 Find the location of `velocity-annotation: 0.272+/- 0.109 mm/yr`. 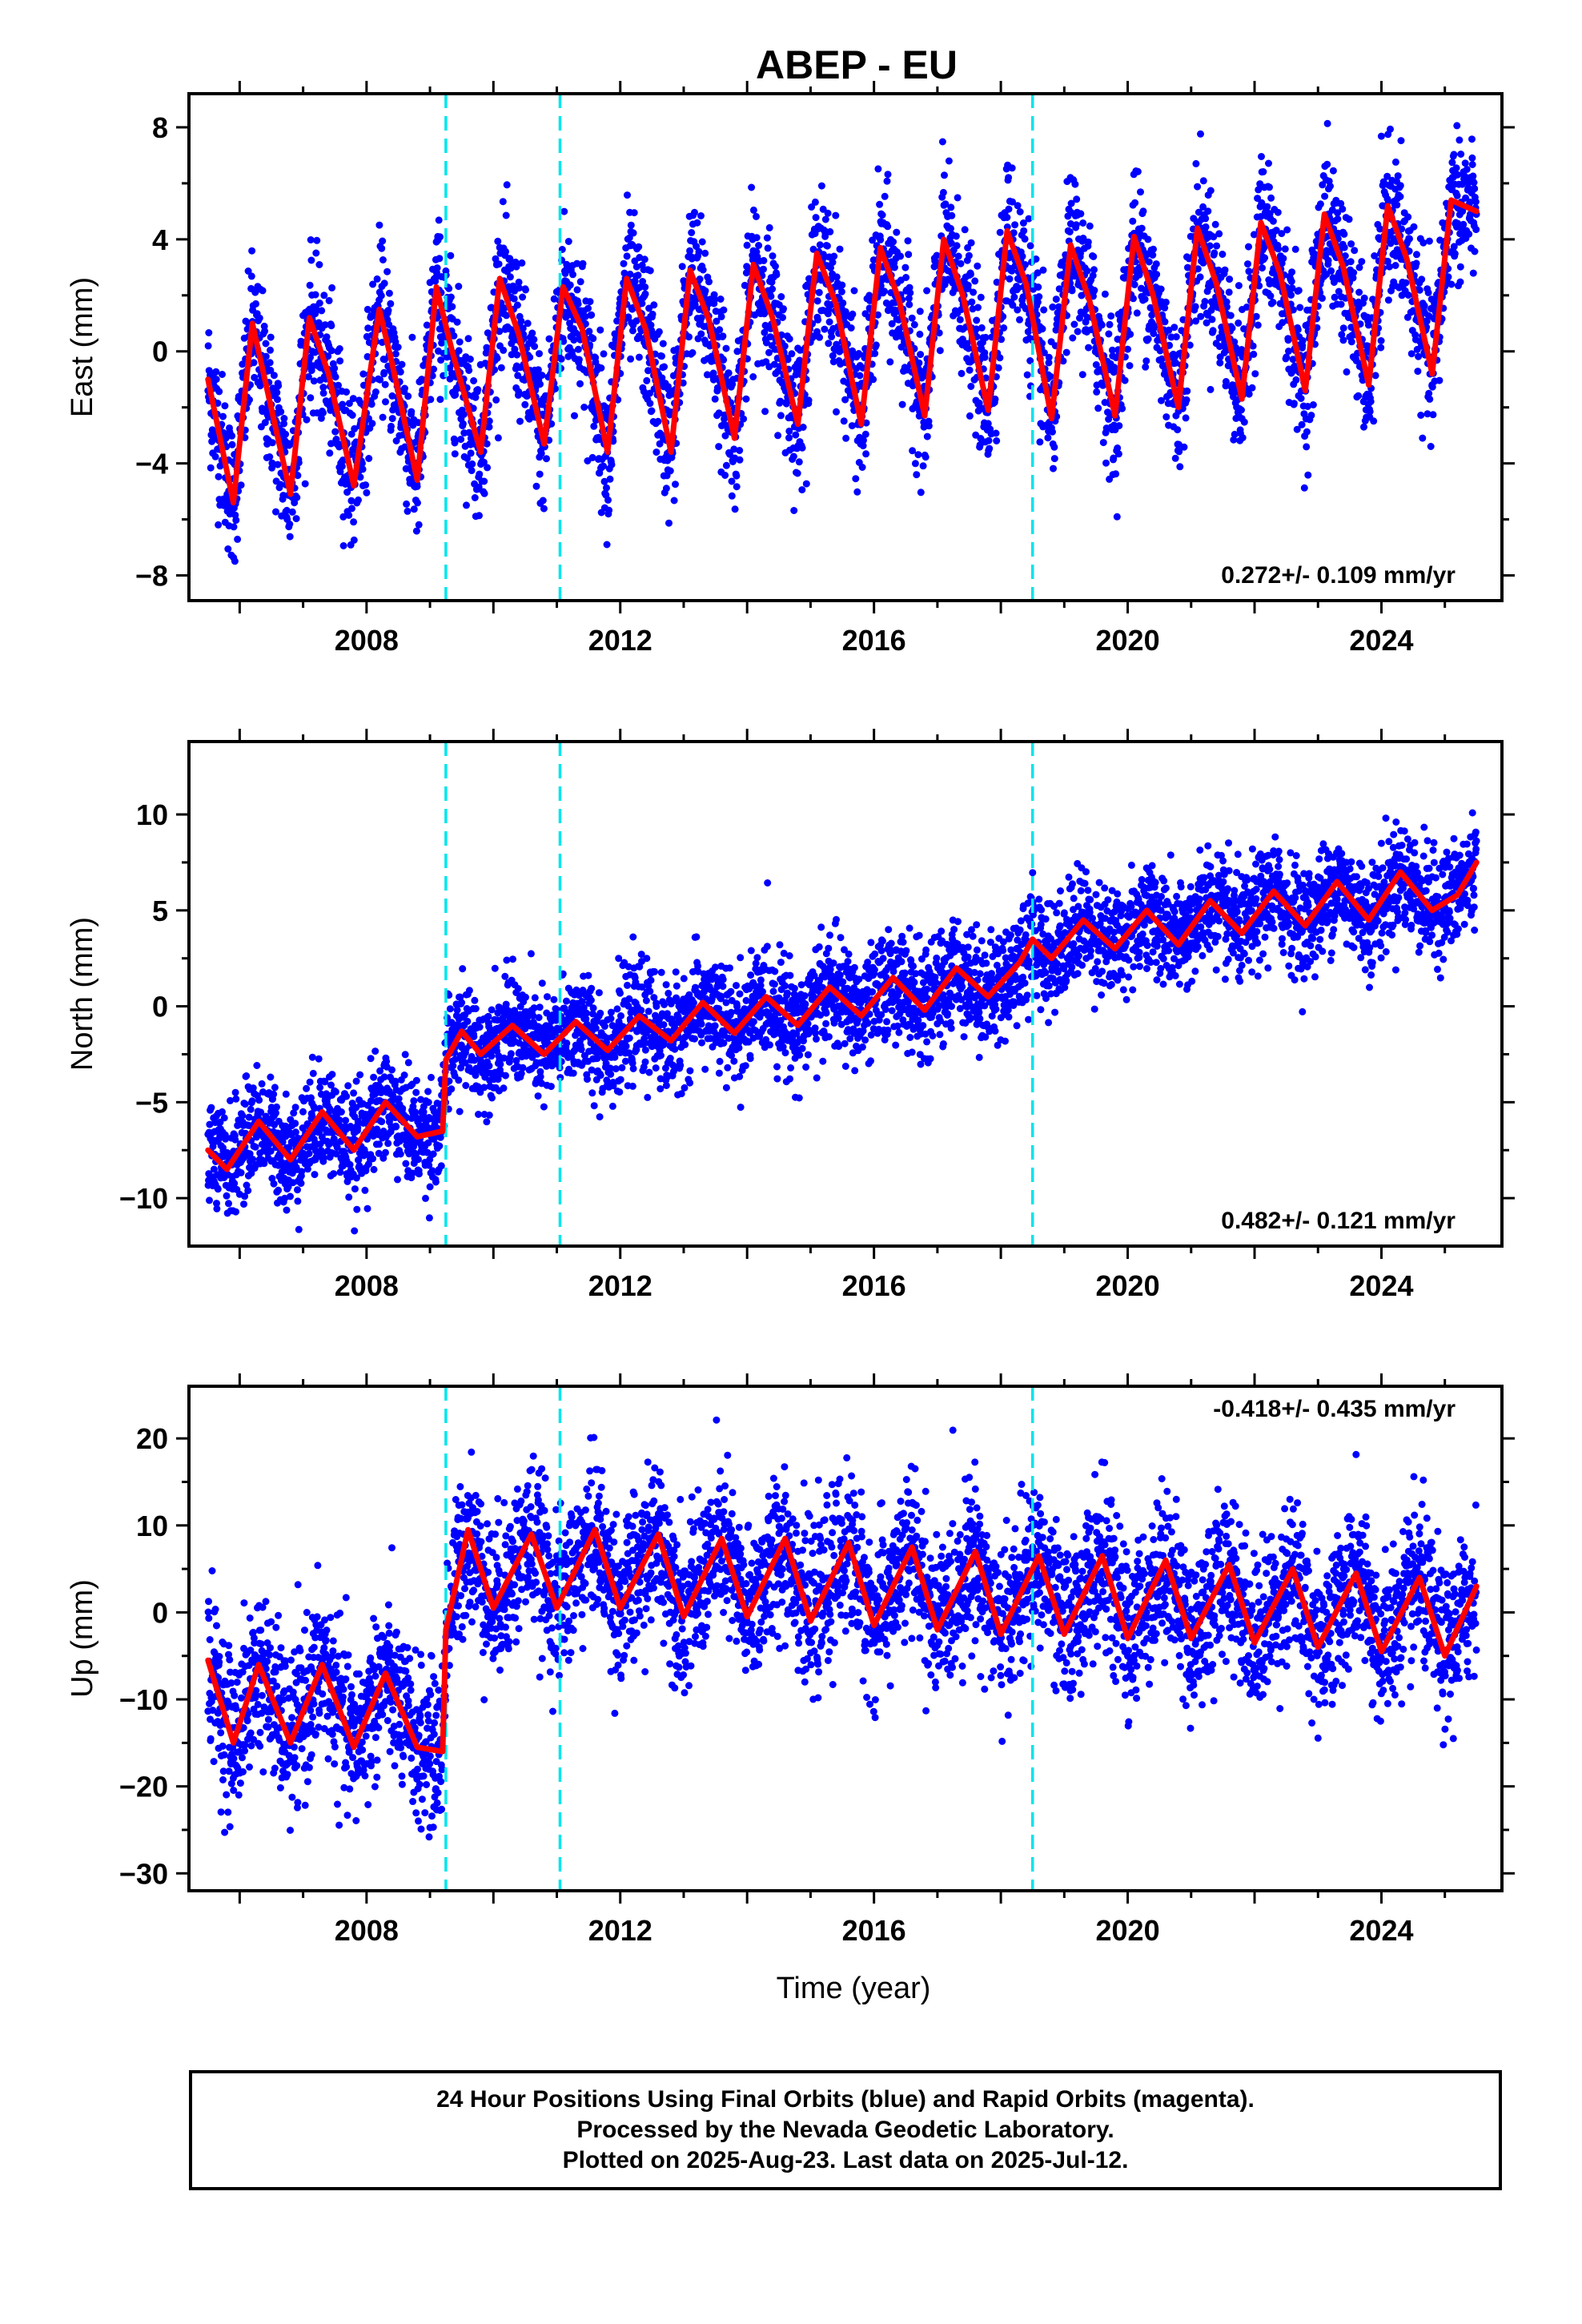

velocity-annotation: 0.272+/- 0.109 mm/yr is located at coordinates (1338, 575).